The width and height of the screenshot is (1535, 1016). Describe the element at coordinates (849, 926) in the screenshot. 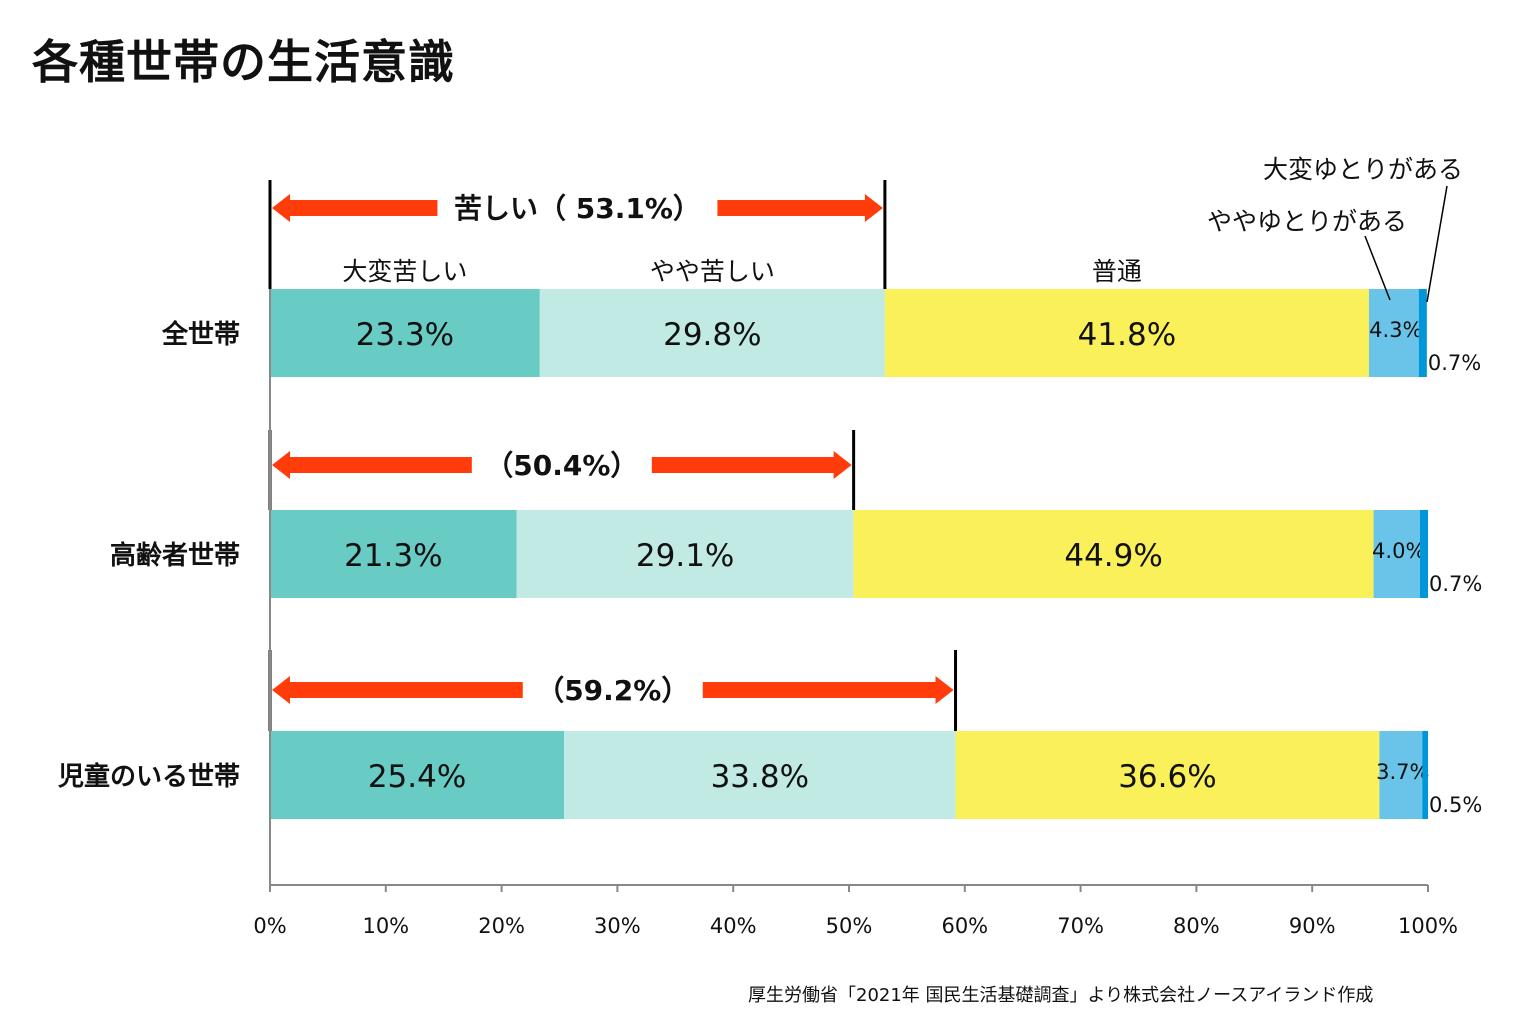

I see `x-tick-label: 50%` at that location.